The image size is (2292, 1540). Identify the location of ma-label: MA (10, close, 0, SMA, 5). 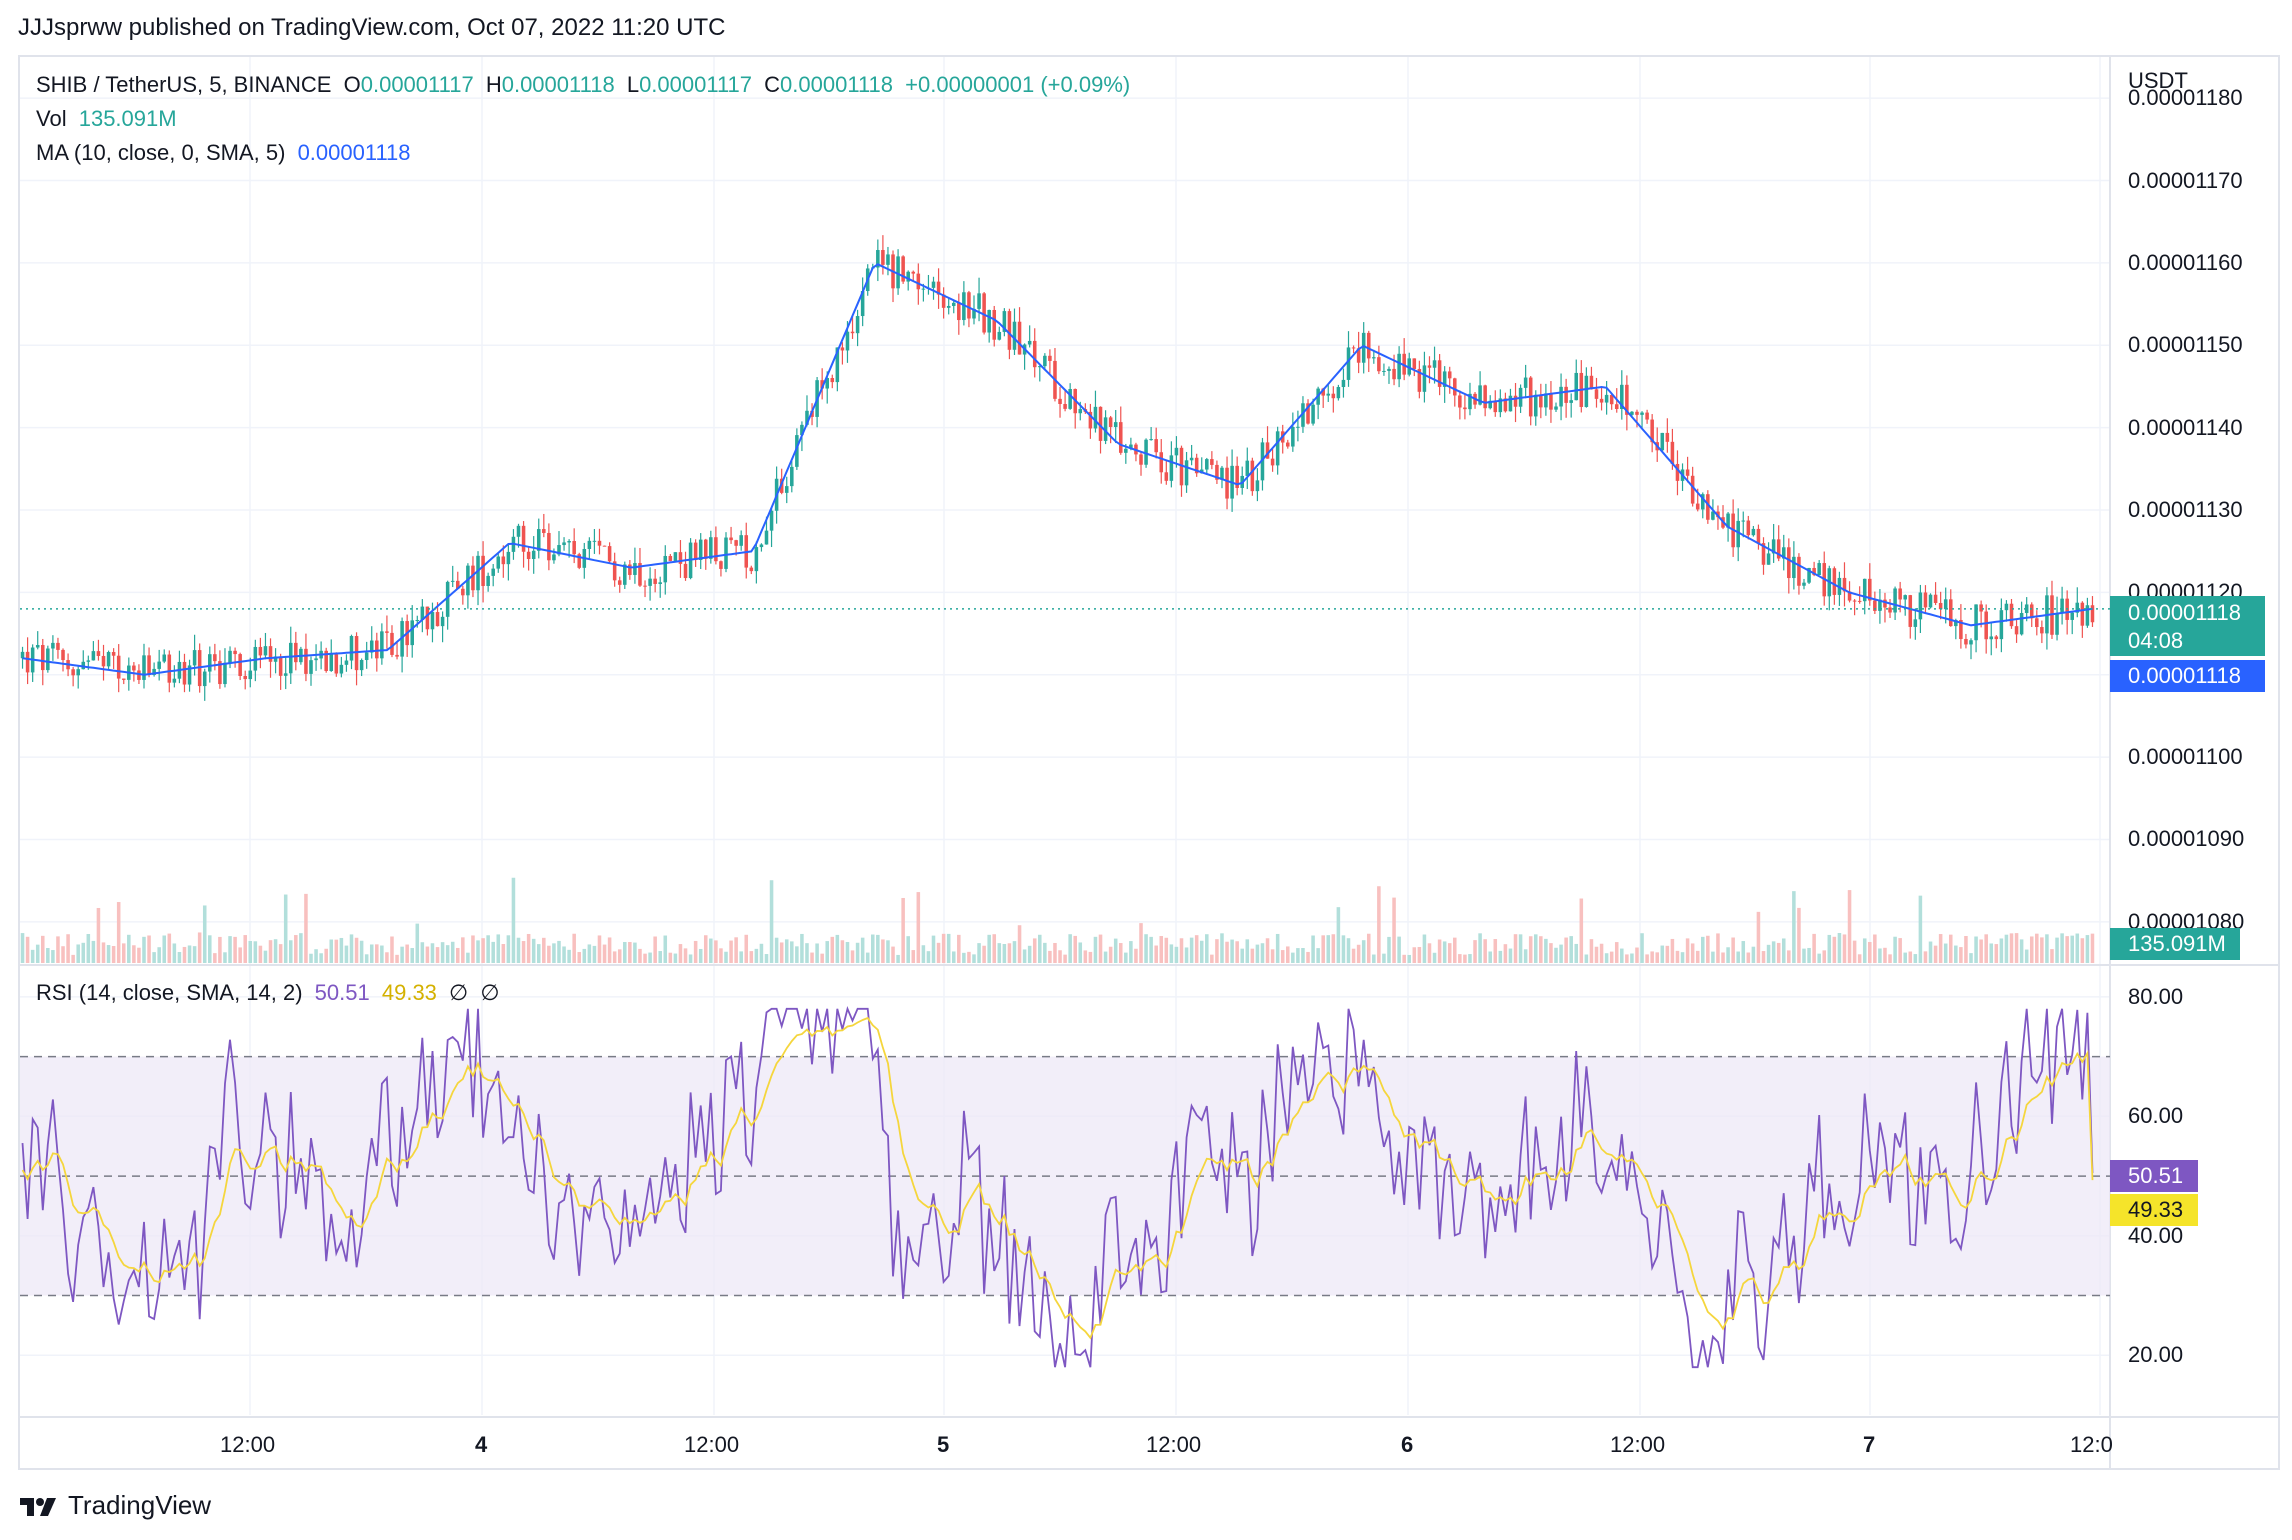
(161, 152).